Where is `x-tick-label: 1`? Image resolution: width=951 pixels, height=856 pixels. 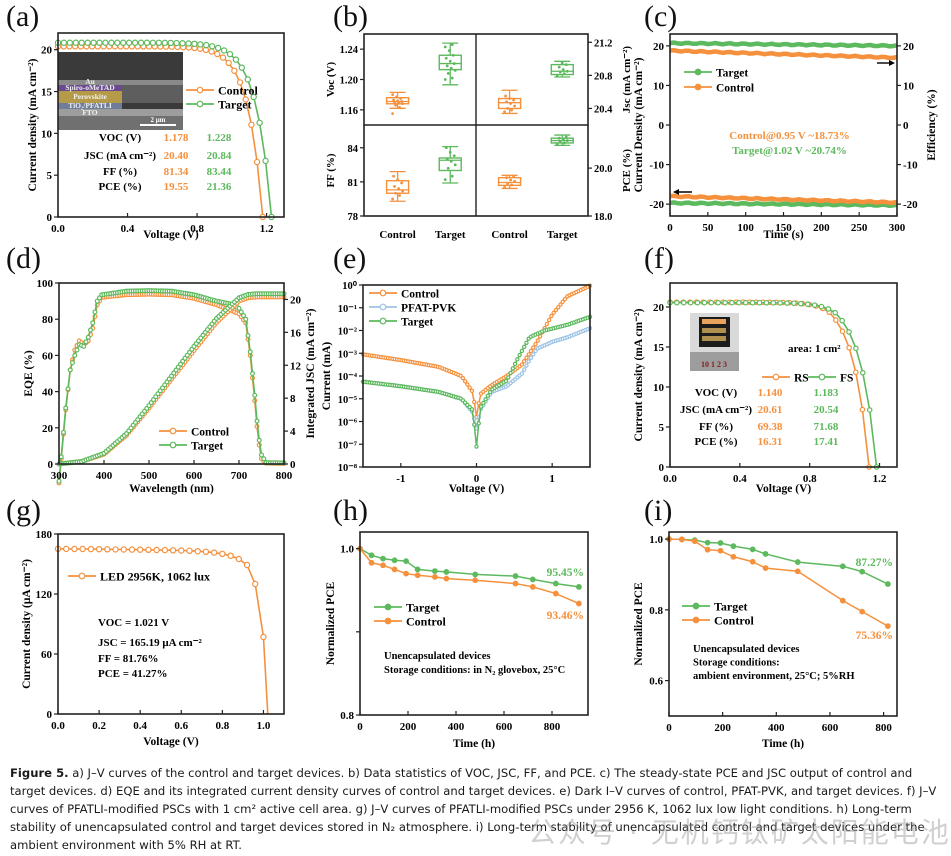 x-tick-label: 1 is located at coordinates (552, 479).